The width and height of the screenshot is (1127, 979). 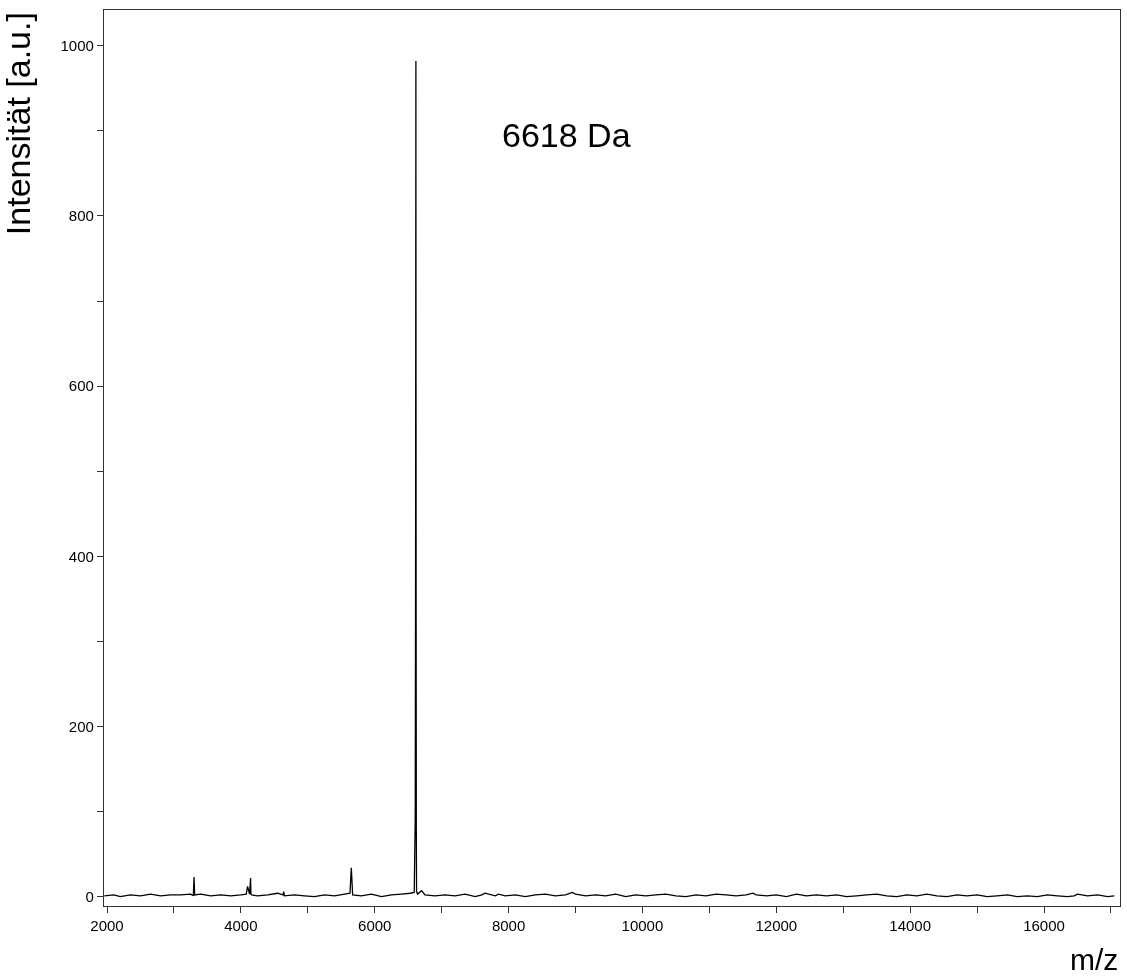 I want to click on annotation: 6618 Da, so click(x=566, y=135).